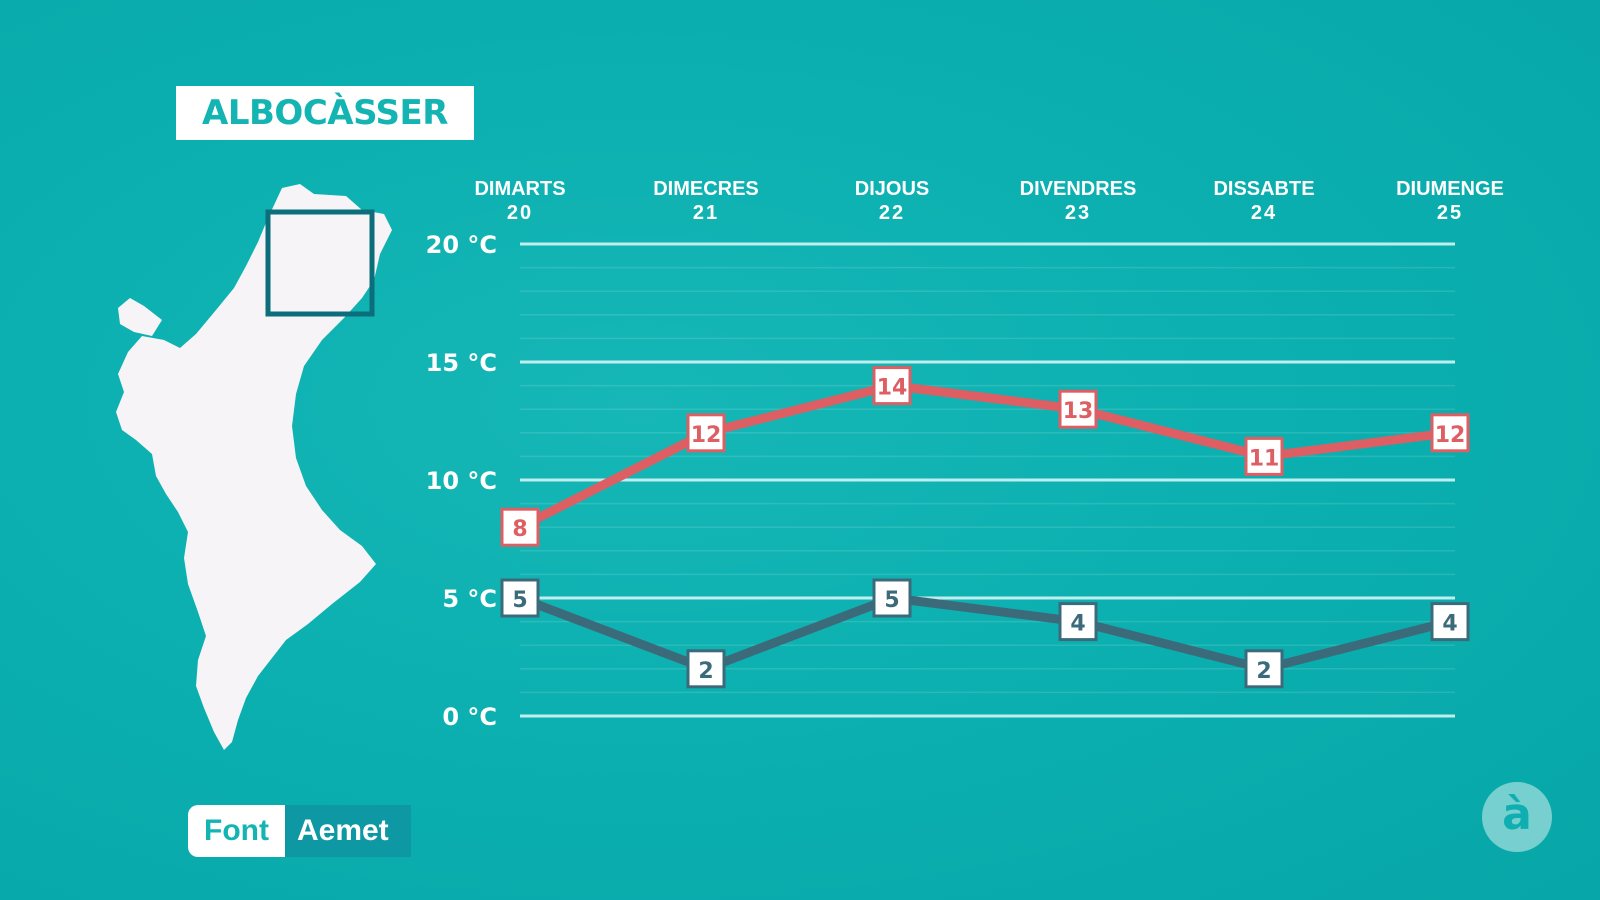 The image size is (1600, 900). What do you see at coordinates (520, 213) in the screenshot?
I see `x-tick-date: 20` at bounding box center [520, 213].